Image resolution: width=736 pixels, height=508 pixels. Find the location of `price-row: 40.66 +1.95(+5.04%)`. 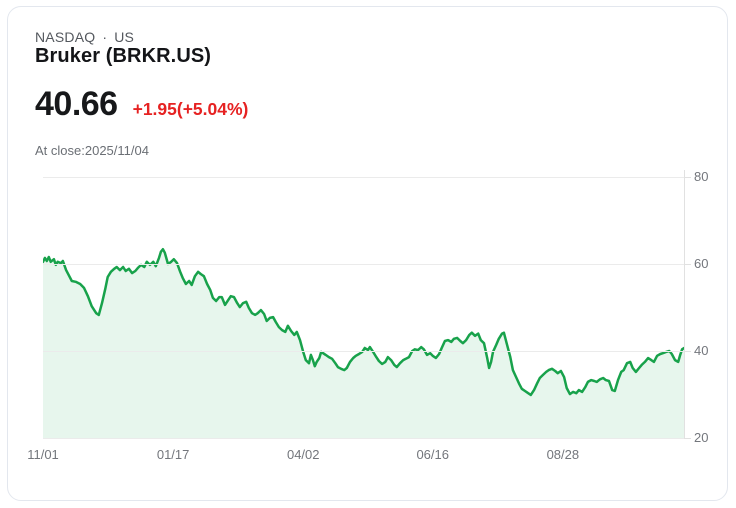

price-row: 40.66 +1.95(+5.04%) is located at coordinates (141, 104).